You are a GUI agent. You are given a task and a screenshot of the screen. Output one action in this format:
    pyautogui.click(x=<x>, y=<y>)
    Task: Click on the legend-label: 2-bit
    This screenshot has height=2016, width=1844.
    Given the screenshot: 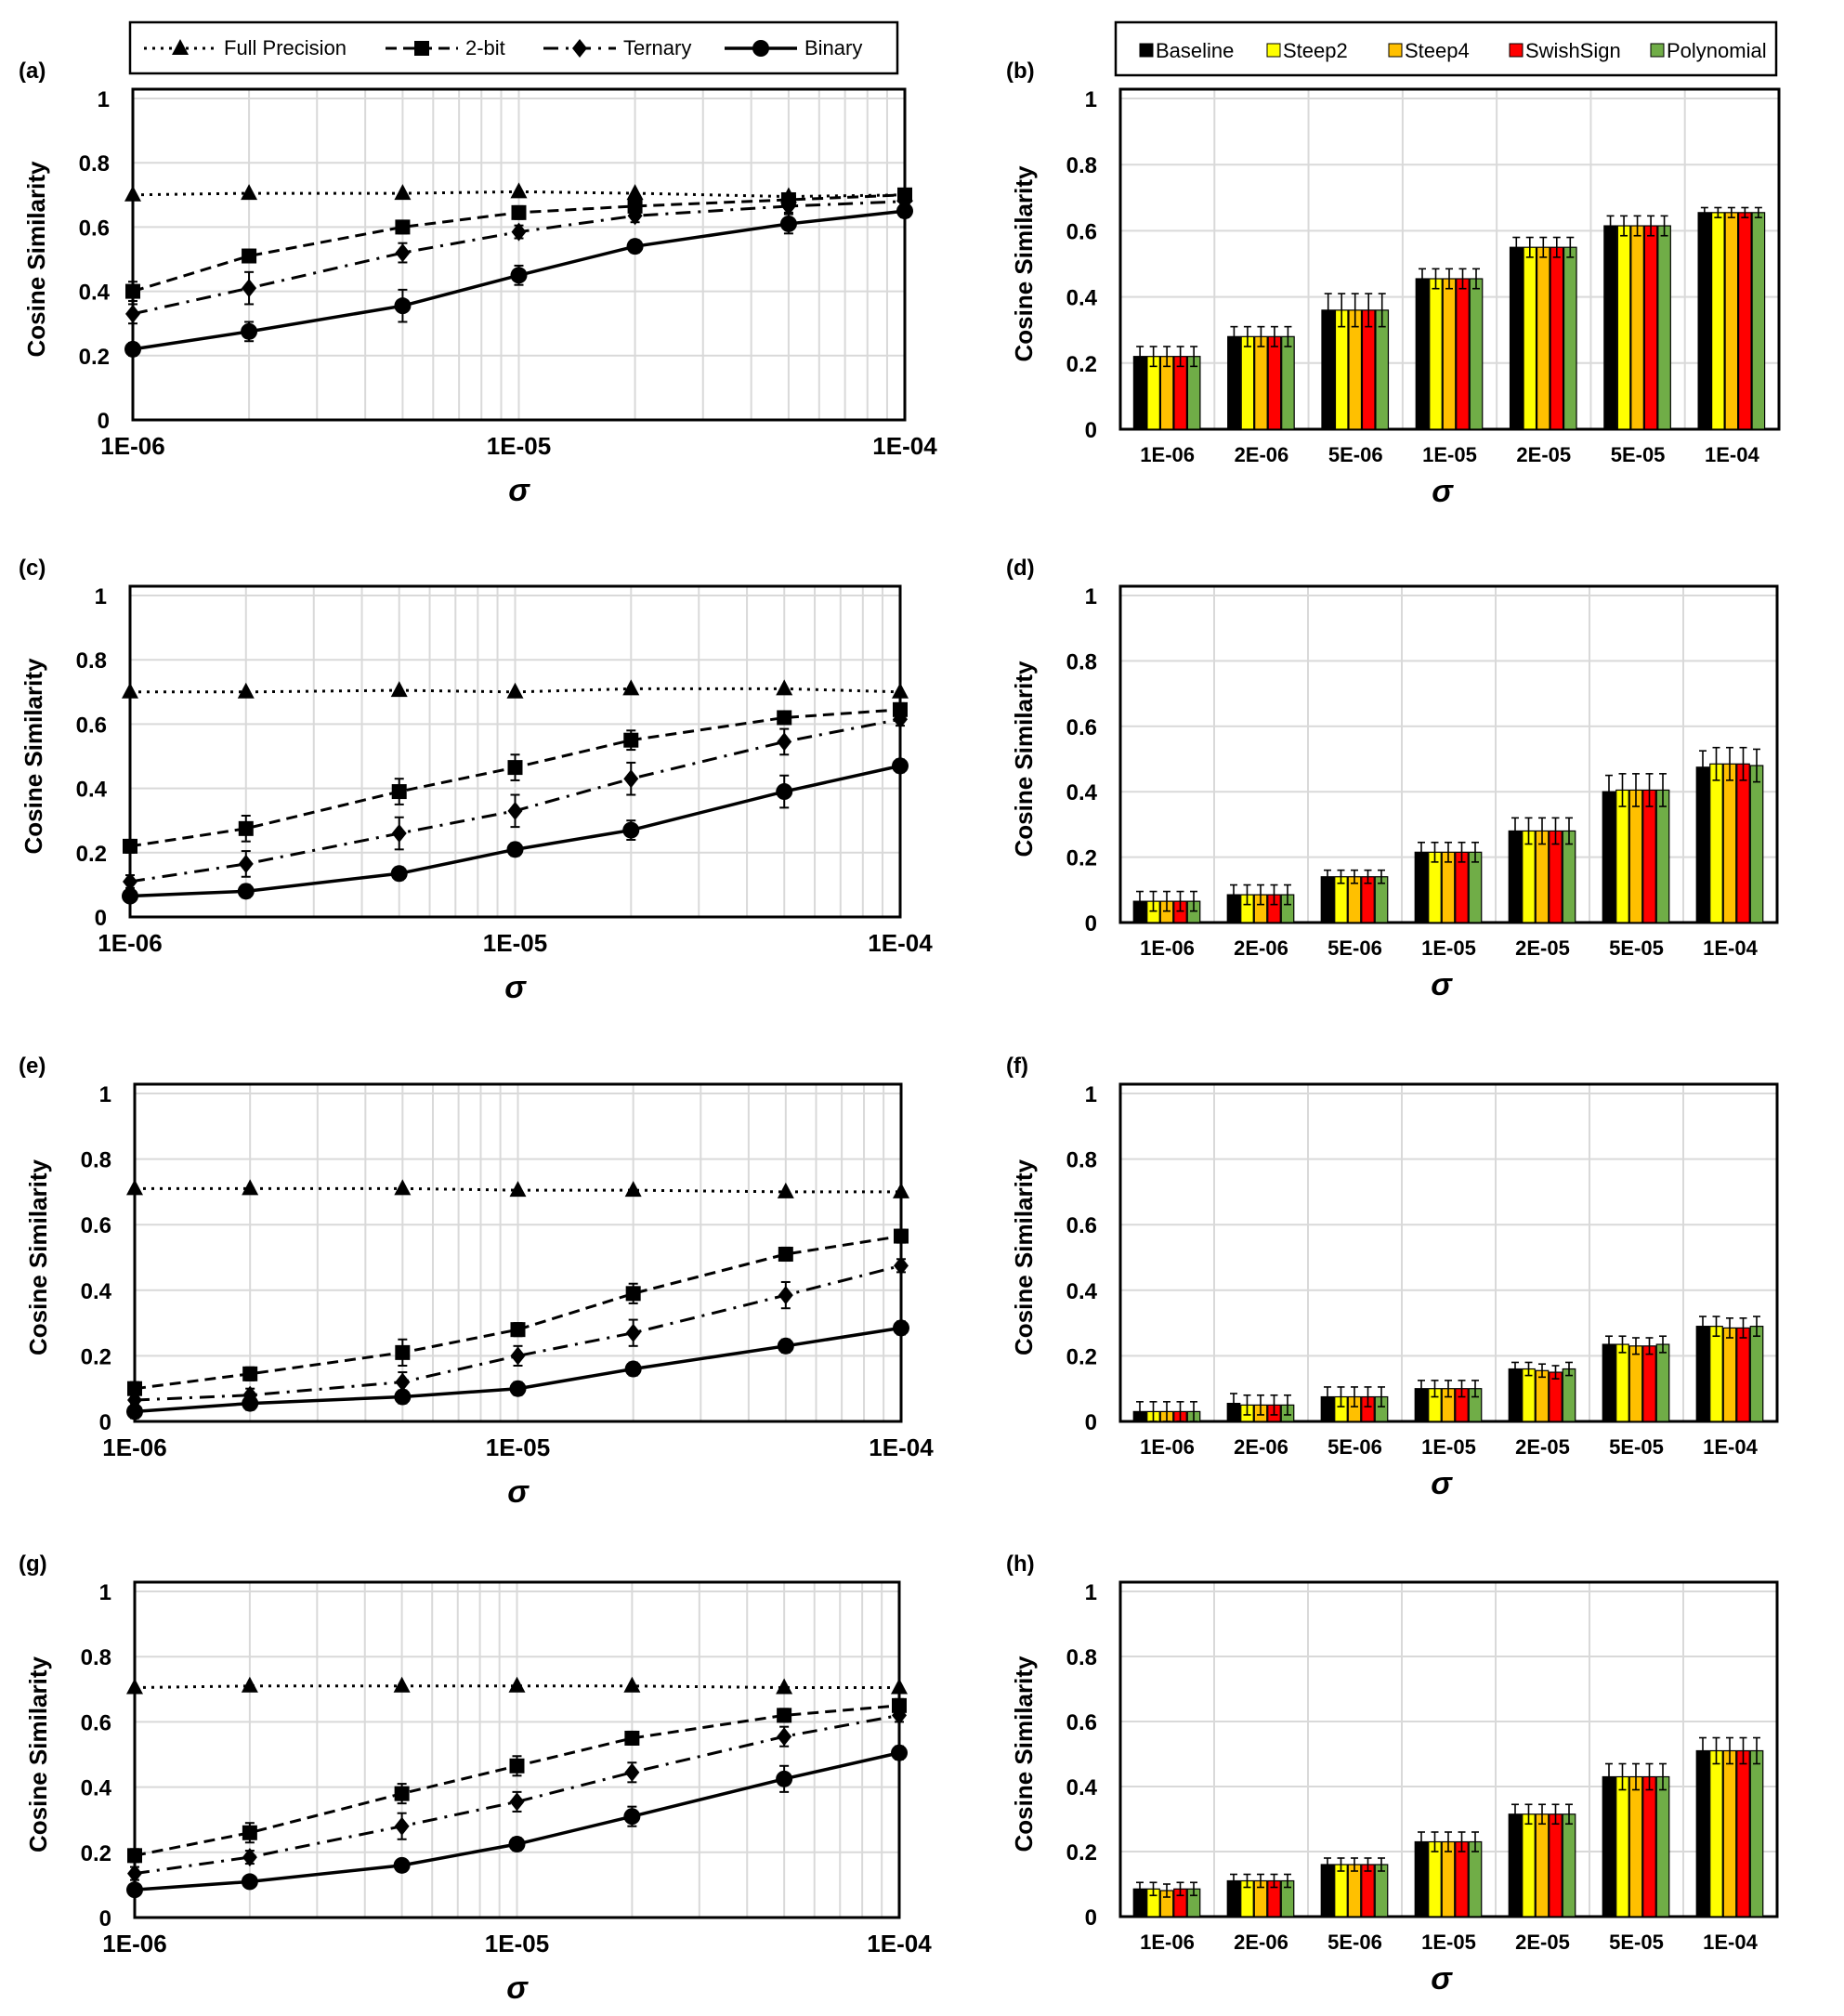 What is the action you would take?
    pyautogui.click(x=485, y=47)
    